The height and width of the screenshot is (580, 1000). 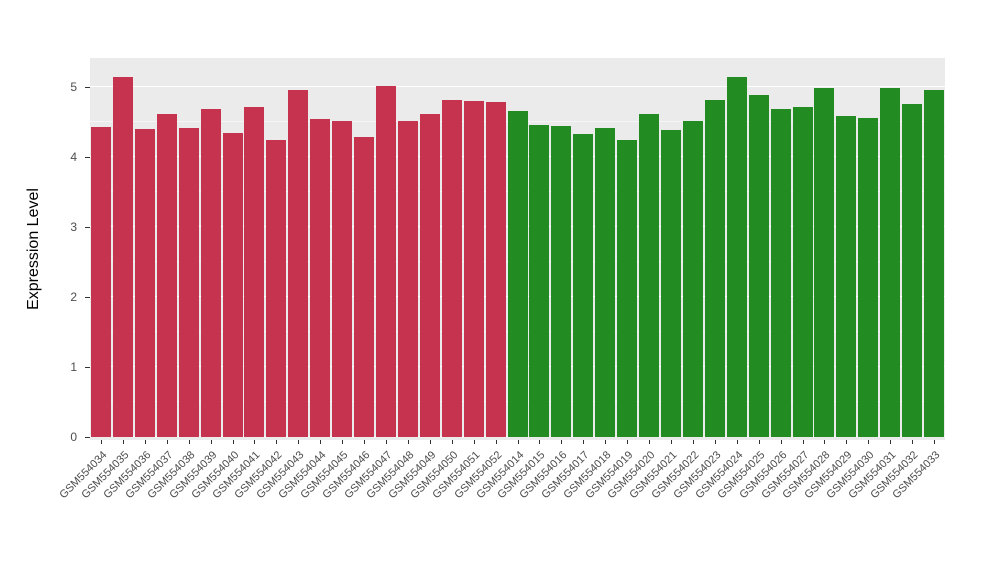 I want to click on y-tick-label: 5, so click(x=73, y=87).